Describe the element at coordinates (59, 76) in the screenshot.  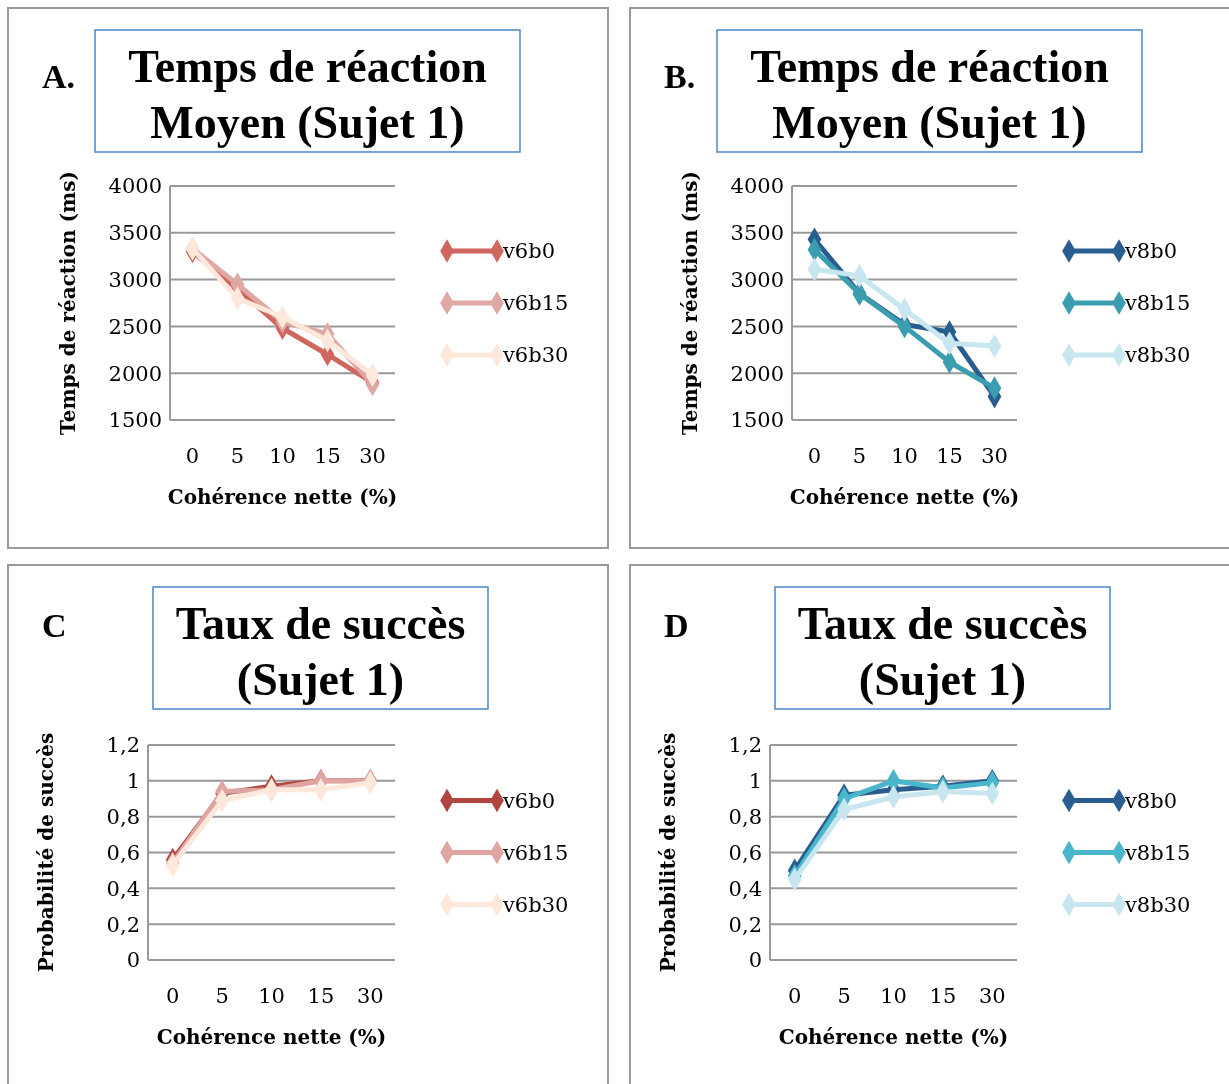
I see `text: A.` at that location.